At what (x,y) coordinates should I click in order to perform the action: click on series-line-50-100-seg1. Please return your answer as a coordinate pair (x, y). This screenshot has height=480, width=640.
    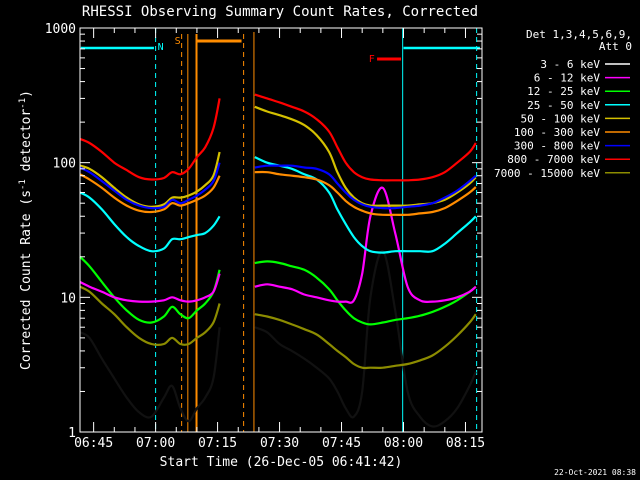
    Looking at the image, I should click on (150, 179).